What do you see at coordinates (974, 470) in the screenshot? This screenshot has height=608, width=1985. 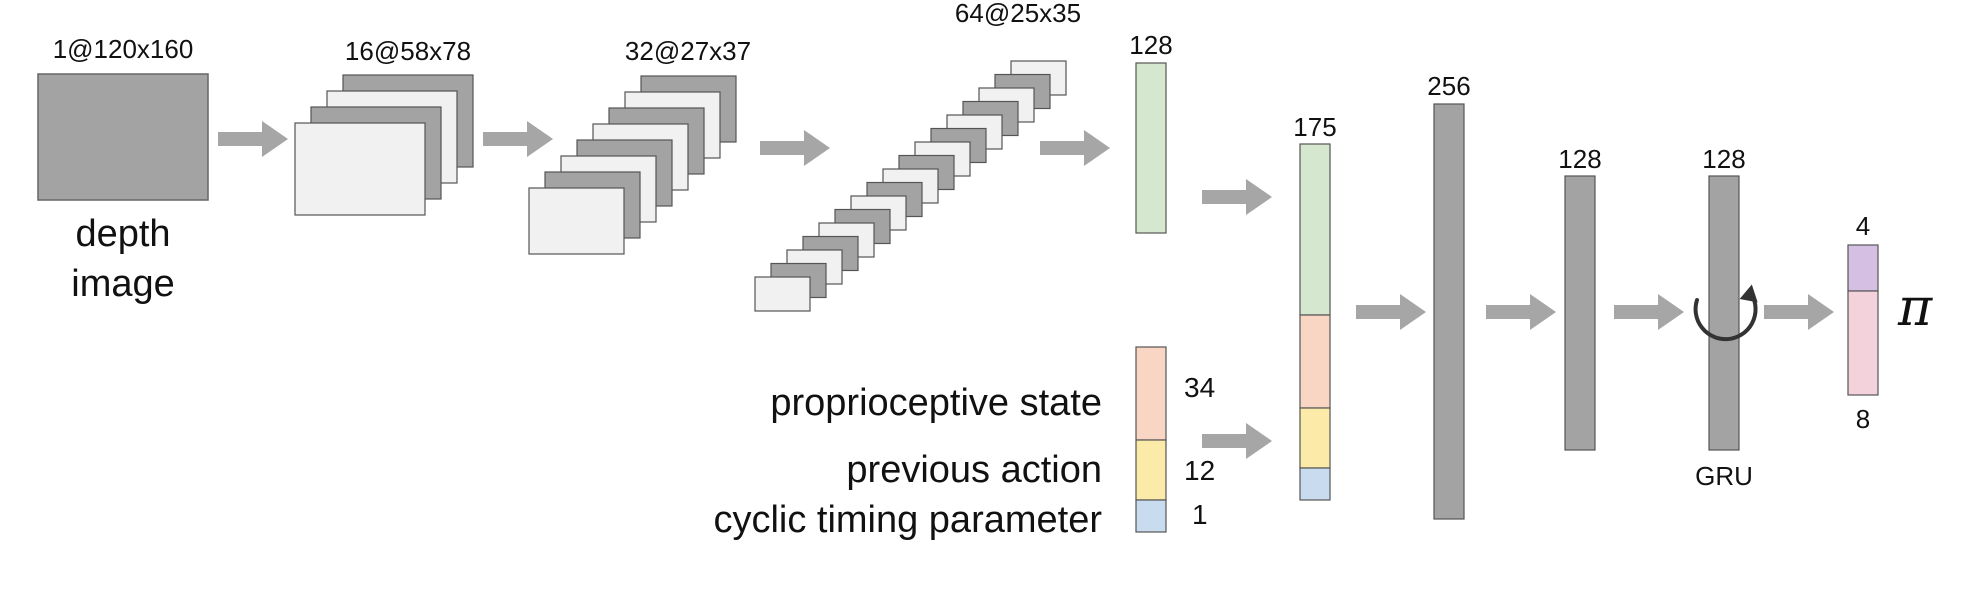 I see `previous-action-label: previous action` at bounding box center [974, 470].